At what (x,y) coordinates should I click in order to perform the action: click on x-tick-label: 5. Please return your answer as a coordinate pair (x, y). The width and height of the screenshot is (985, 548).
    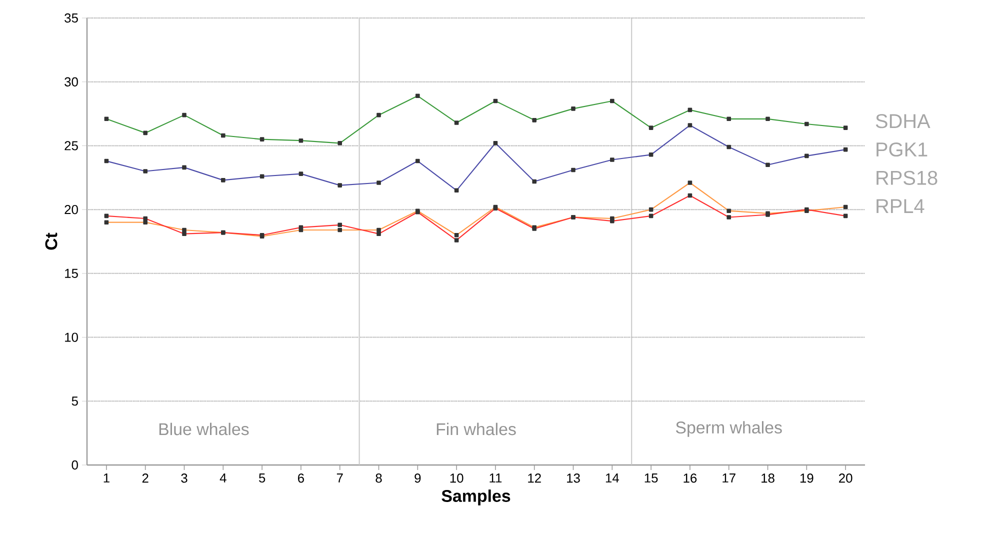
    Looking at the image, I should click on (262, 478).